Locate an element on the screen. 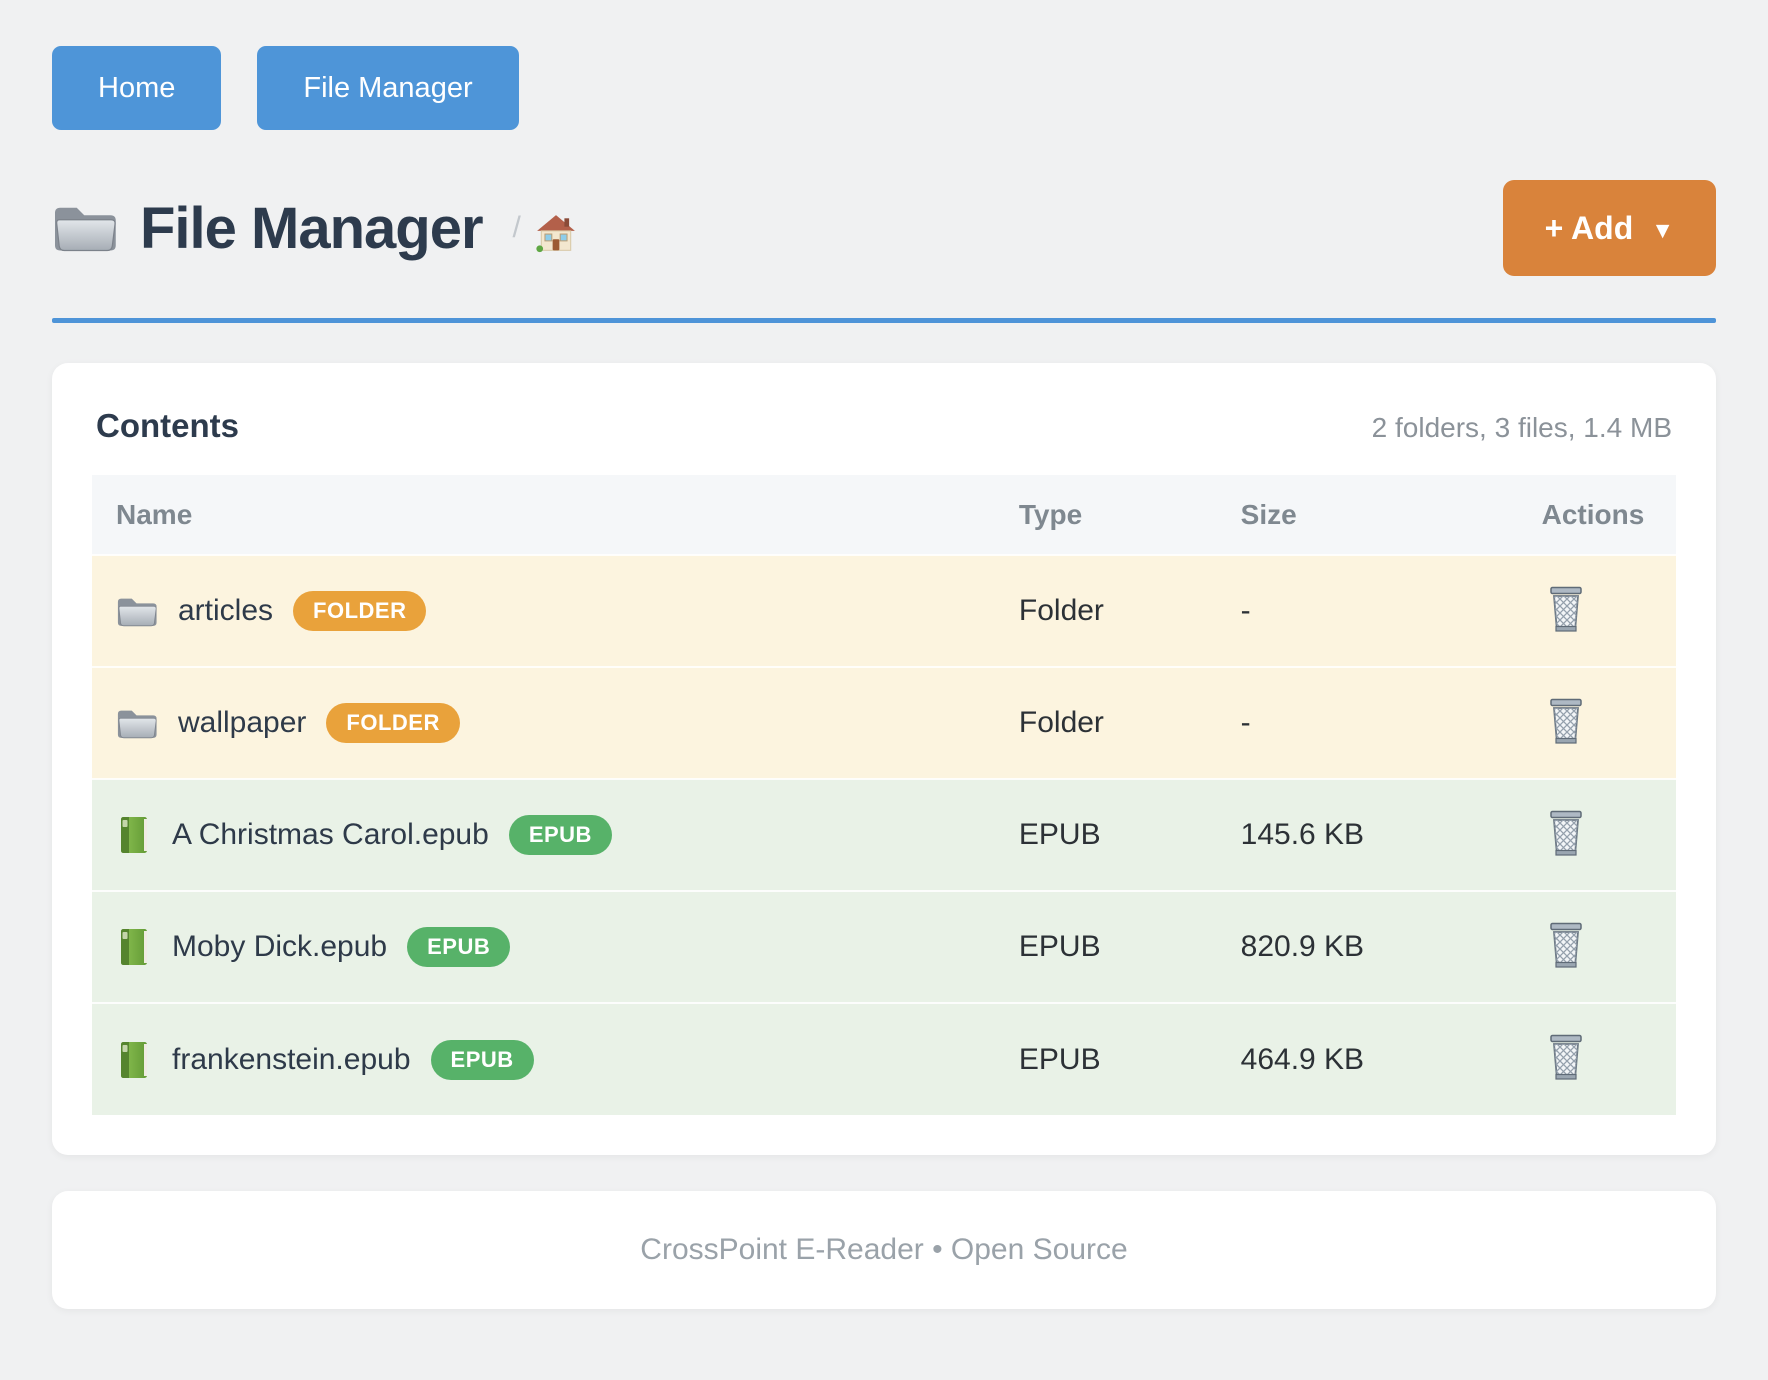 The height and width of the screenshot is (1380, 1768). column-header-size: Size is located at coordinates (1367, 515).